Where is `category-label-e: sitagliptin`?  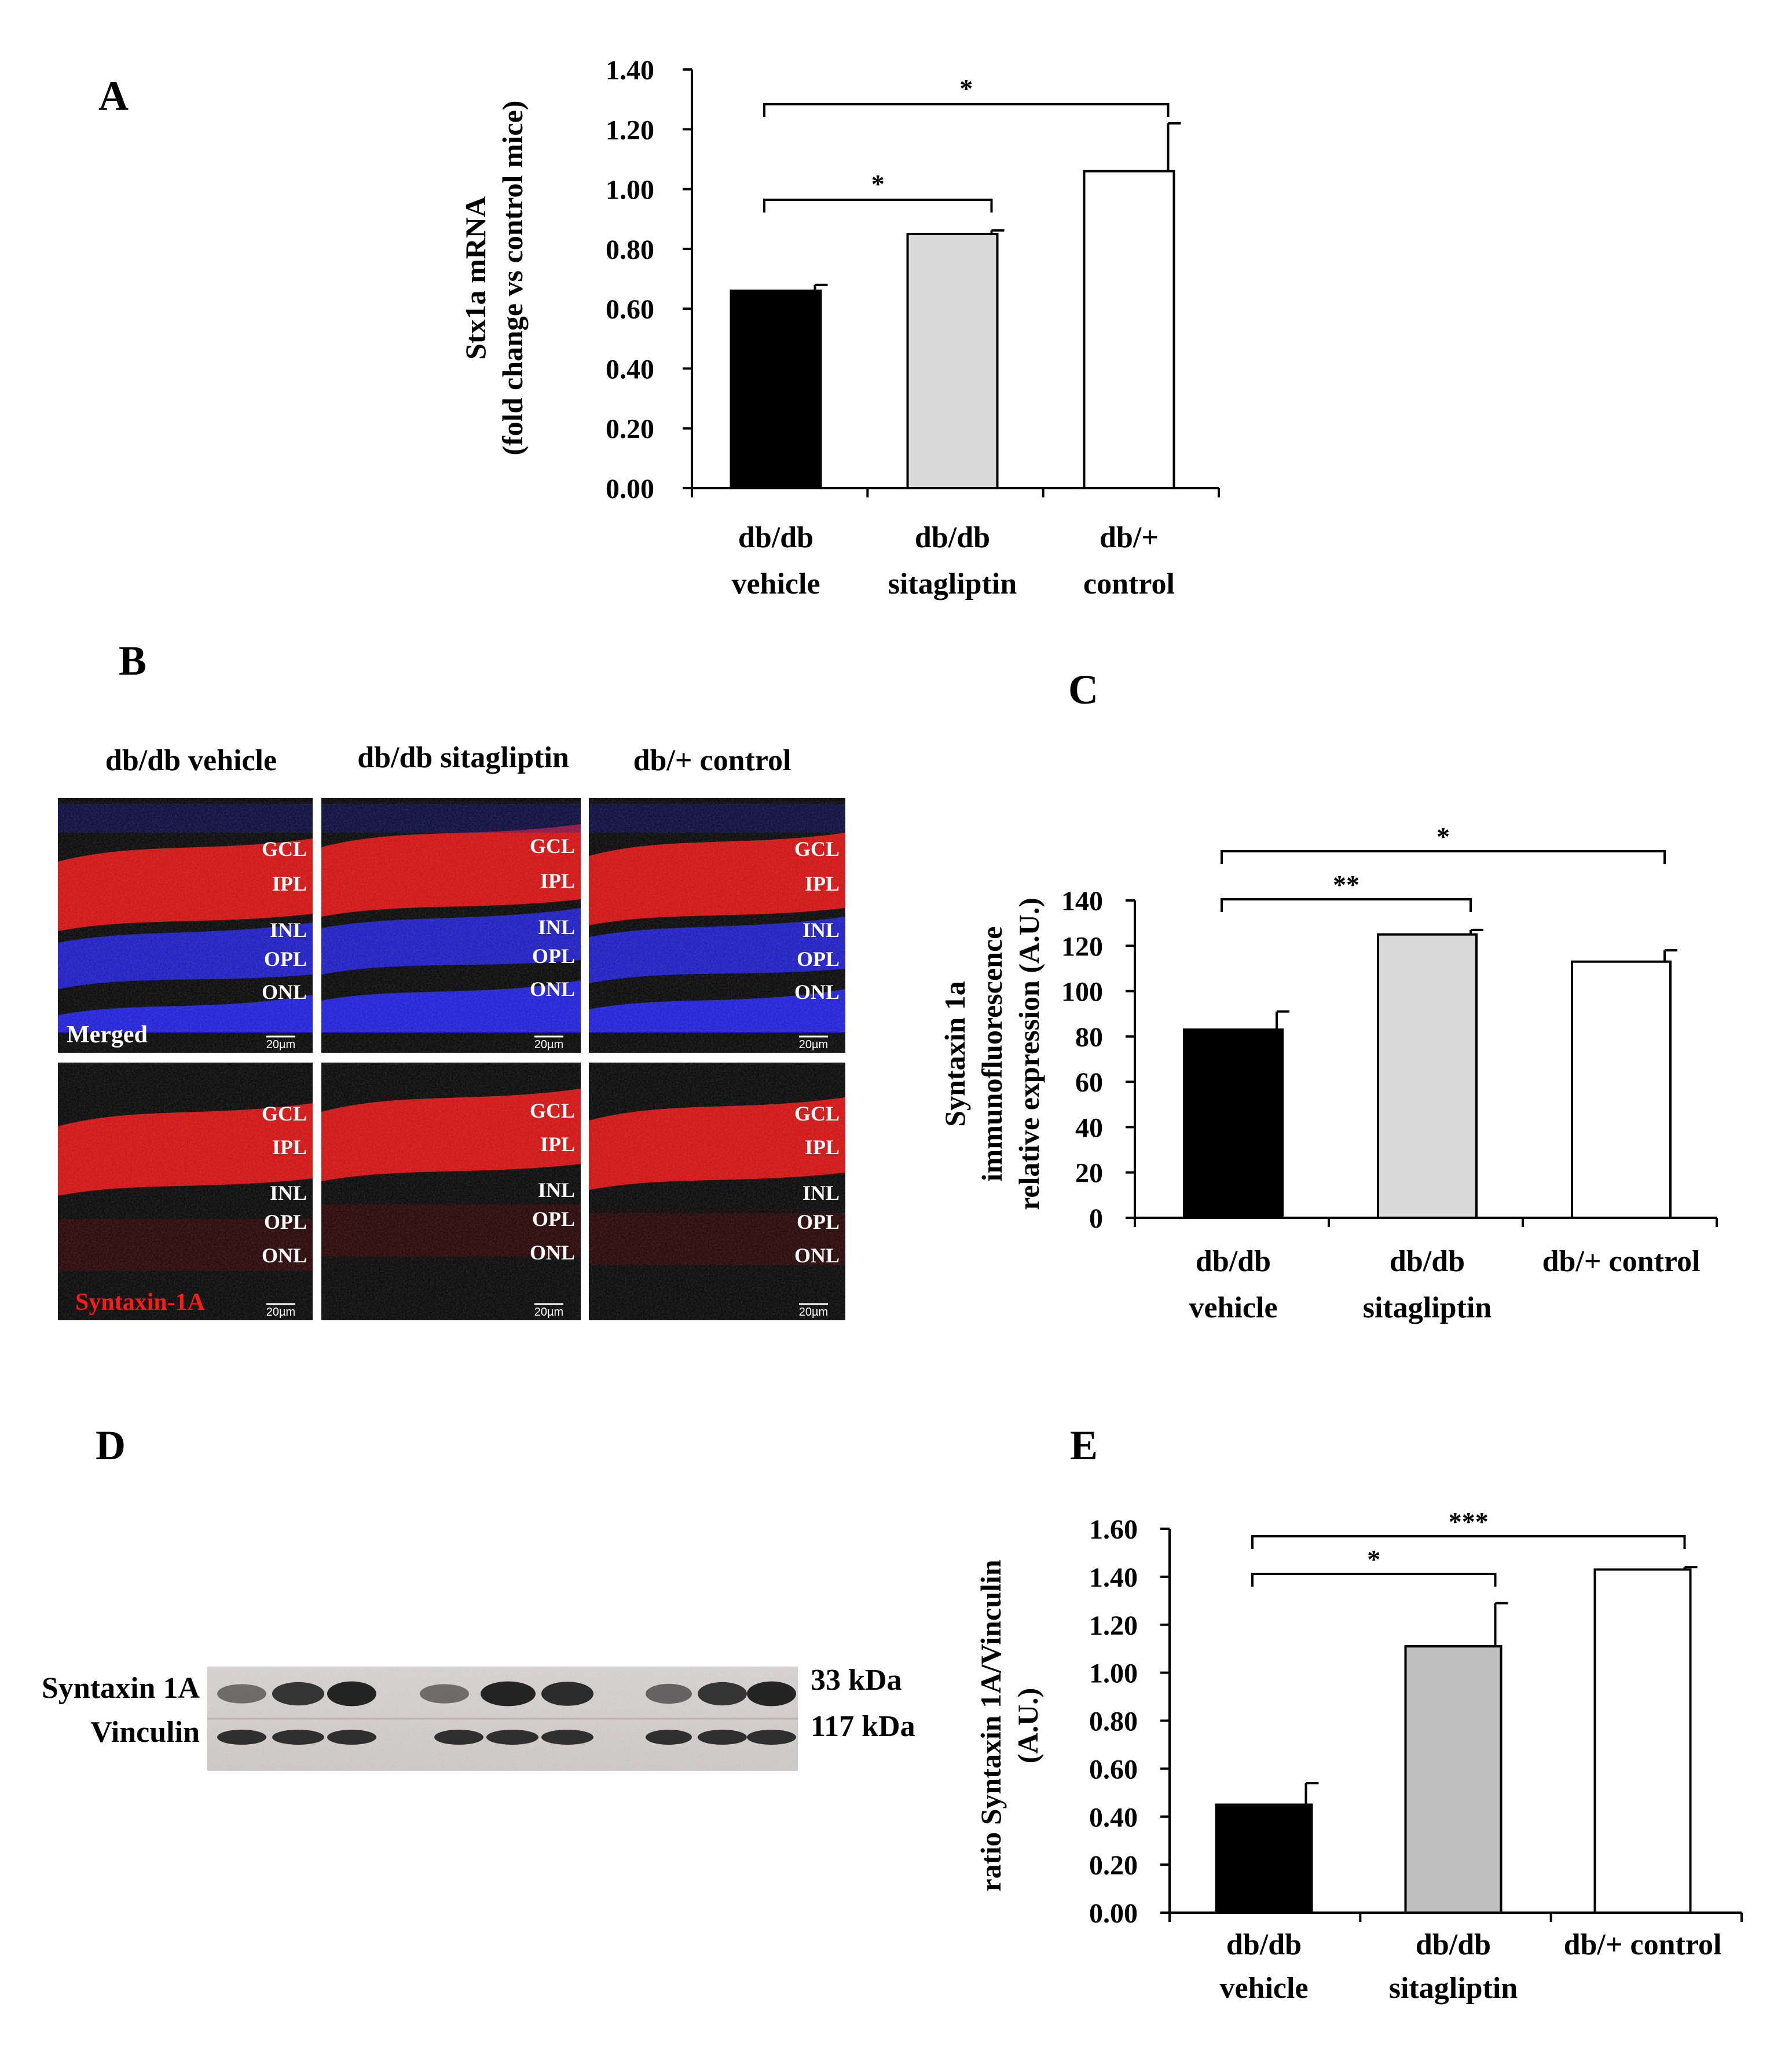
category-label-e: sitagliptin is located at coordinates (1453, 1989).